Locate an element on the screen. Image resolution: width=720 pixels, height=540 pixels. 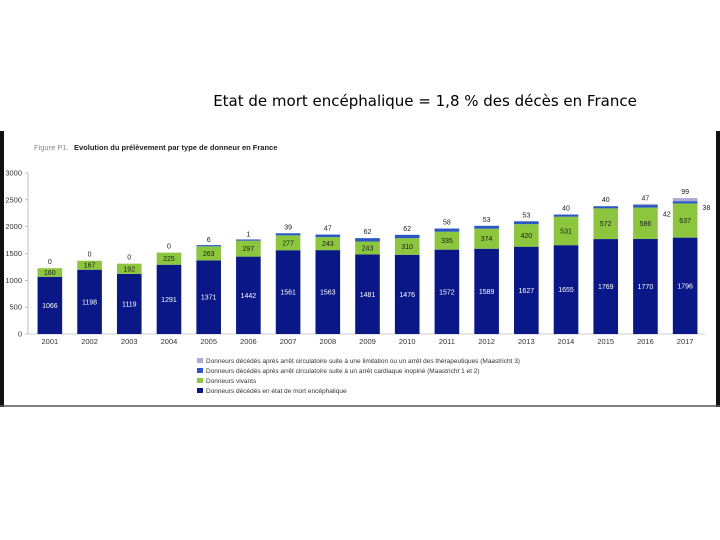
bar-segment-2008-s2 is located at coordinates (328, 236).